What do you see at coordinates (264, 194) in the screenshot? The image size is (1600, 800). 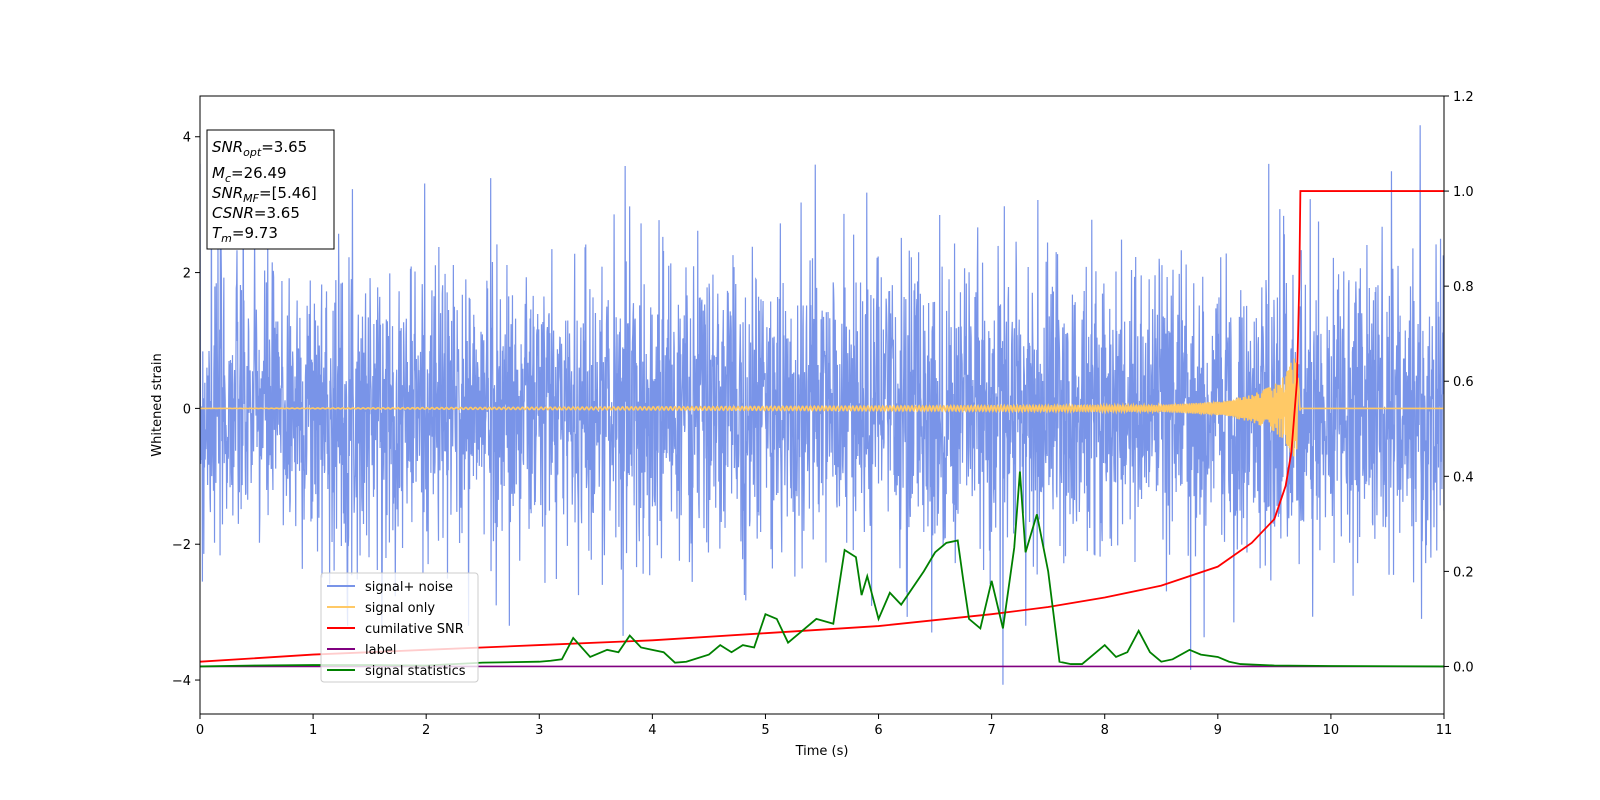 I see `info-line: SNRMF=[5.46]` at bounding box center [264, 194].